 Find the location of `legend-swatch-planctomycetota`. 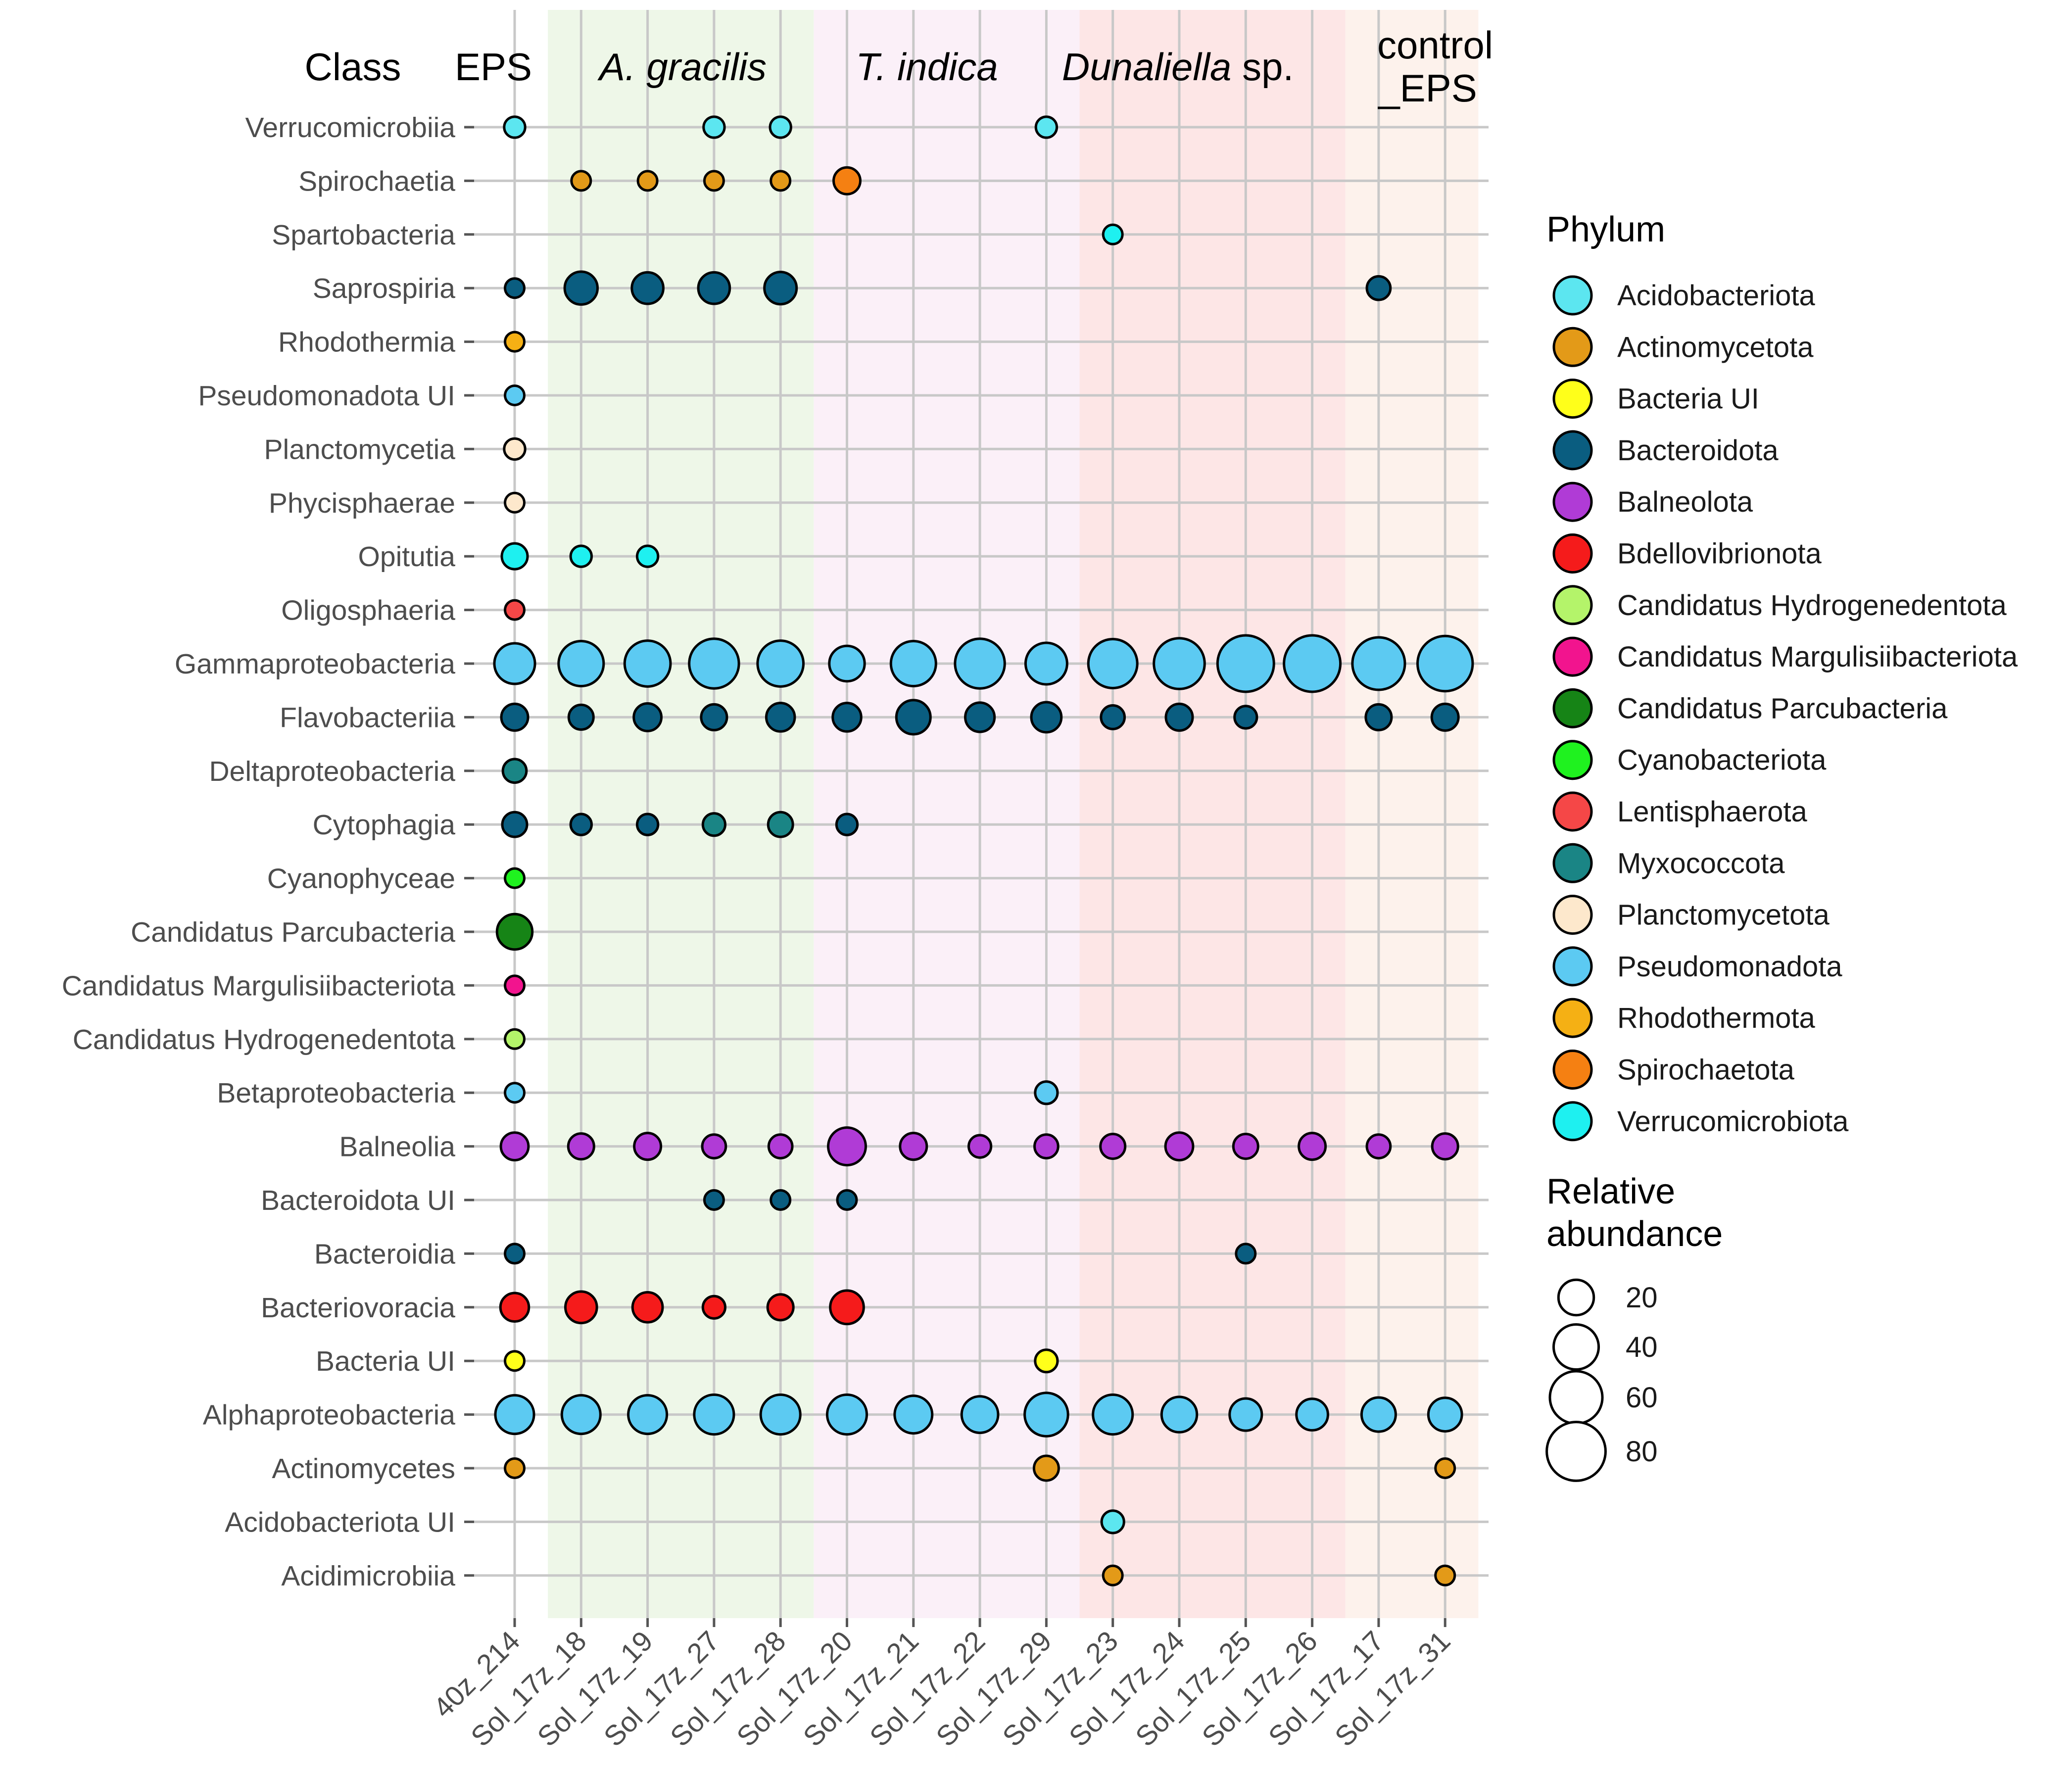

legend-swatch-planctomycetota is located at coordinates (1572, 915).